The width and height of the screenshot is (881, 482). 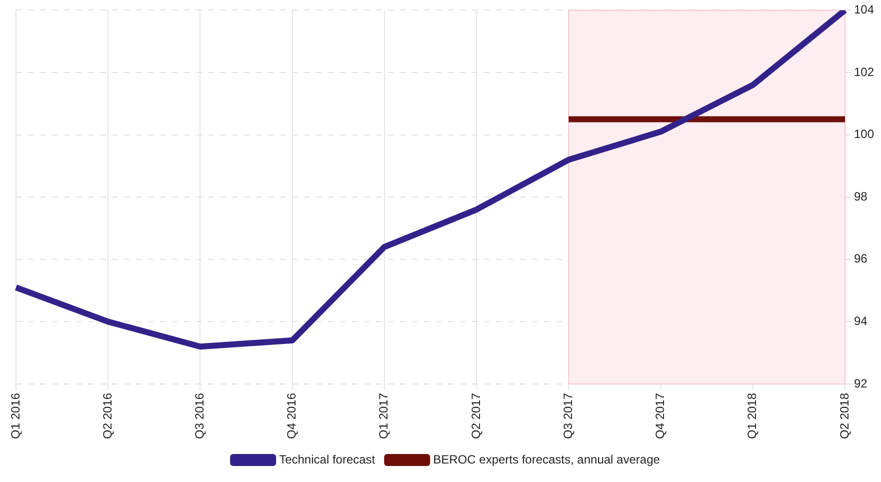 What do you see at coordinates (327, 459) in the screenshot?
I see `legend-label: Technical forecast` at bounding box center [327, 459].